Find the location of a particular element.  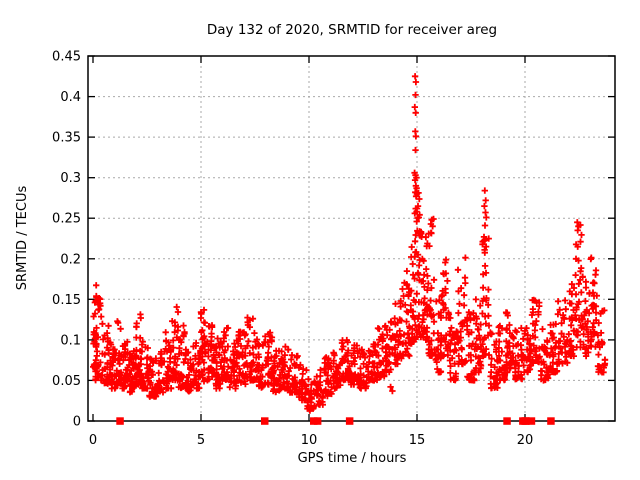

zero-value-markers is located at coordinates (335, 421).